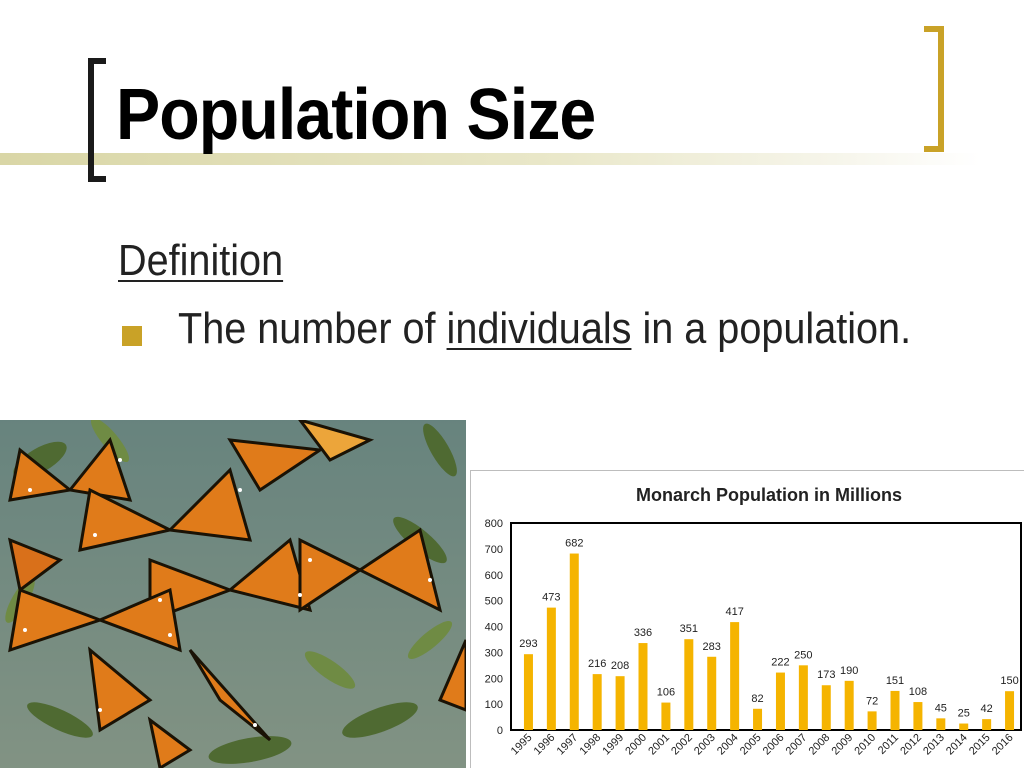 The height and width of the screenshot is (768, 1024). What do you see at coordinates (705, 745) in the screenshot?
I see `x-tick-label: 2003` at bounding box center [705, 745].